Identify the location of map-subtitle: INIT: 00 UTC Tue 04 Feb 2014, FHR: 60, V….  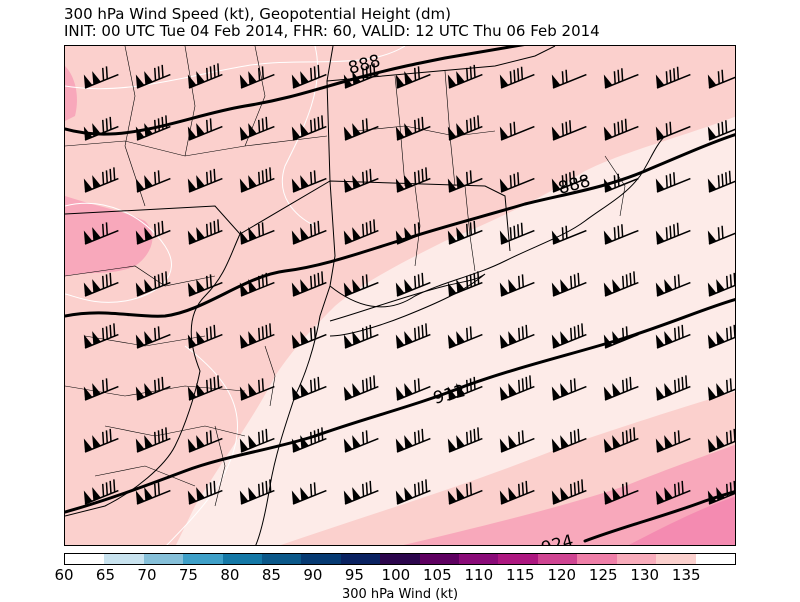
(332, 31).